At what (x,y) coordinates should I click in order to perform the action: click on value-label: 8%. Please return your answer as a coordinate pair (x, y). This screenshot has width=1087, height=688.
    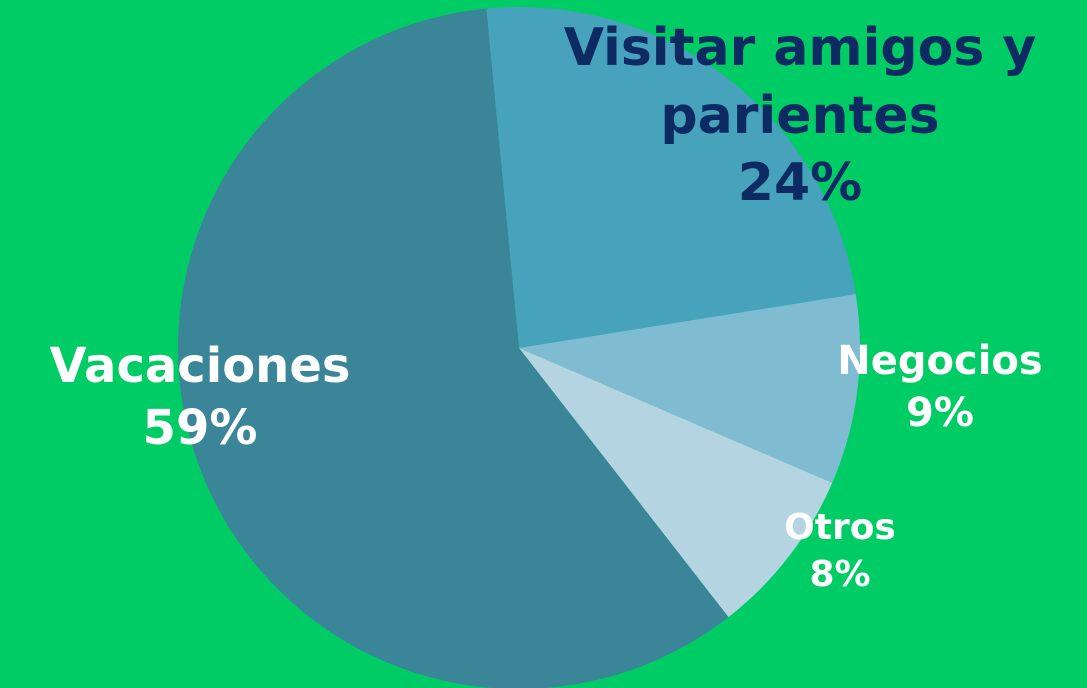
    Looking at the image, I should click on (840, 574).